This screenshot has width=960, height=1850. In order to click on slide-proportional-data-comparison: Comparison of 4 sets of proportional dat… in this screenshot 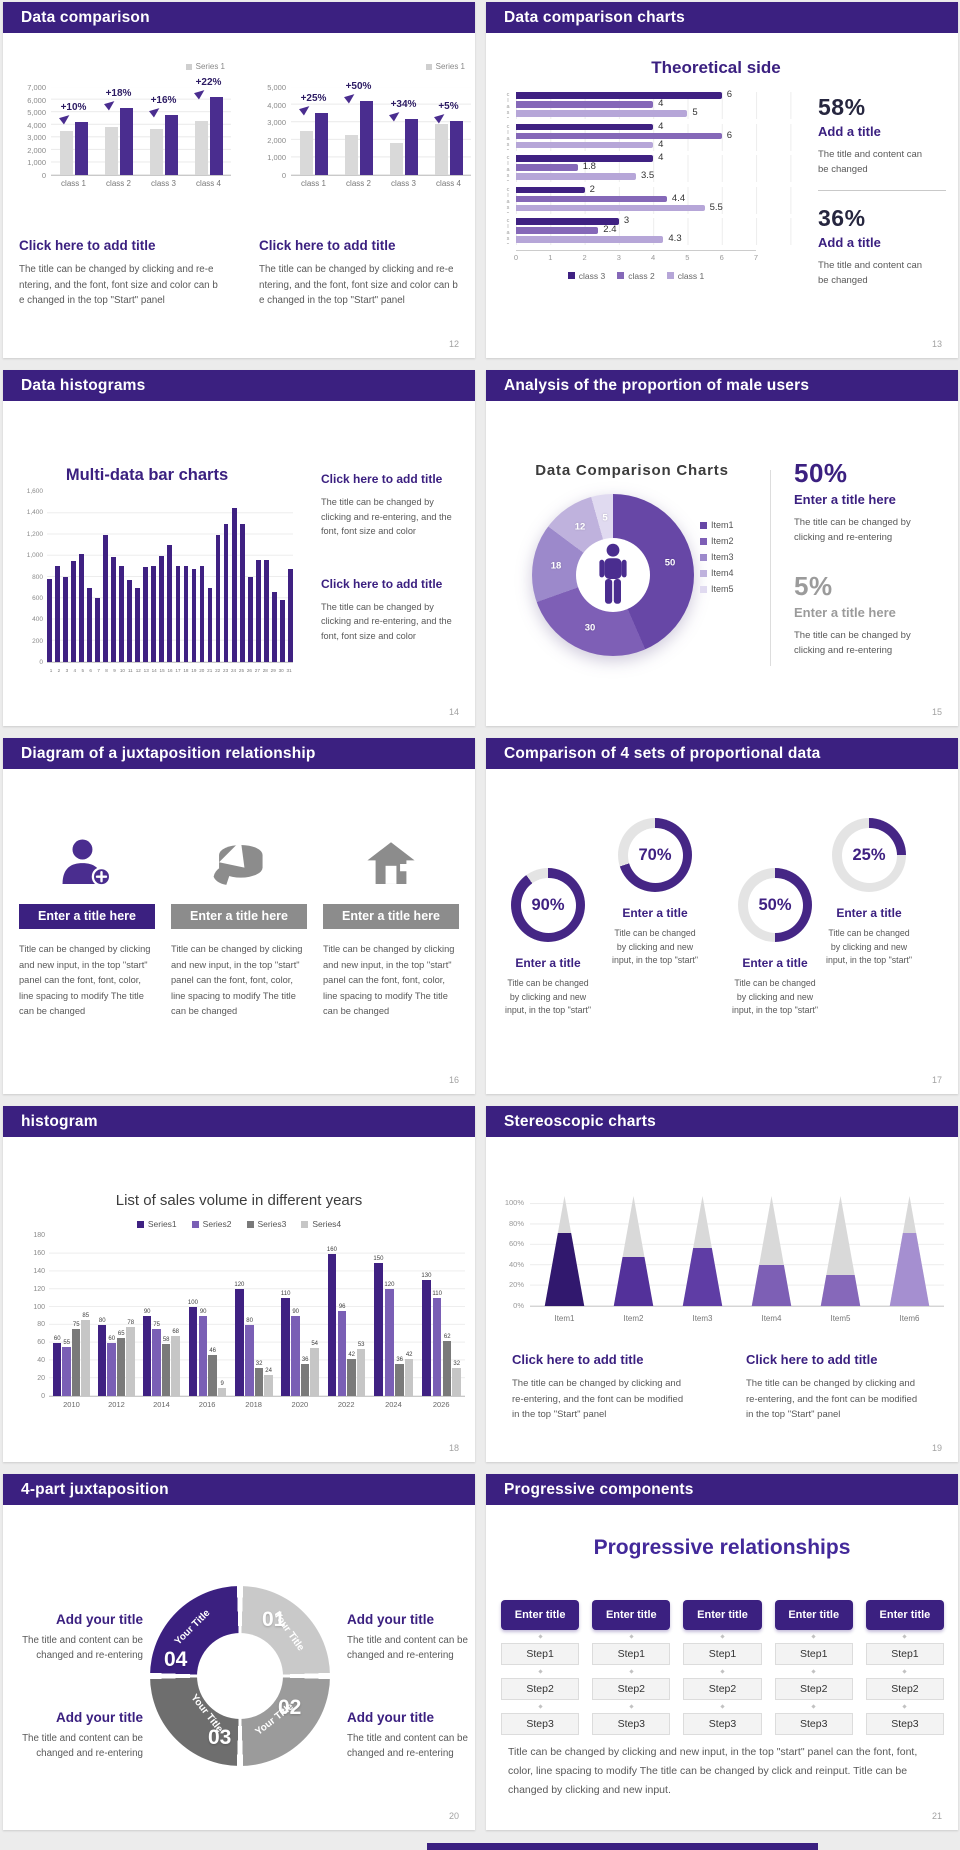, I will do `click(722, 916)`.